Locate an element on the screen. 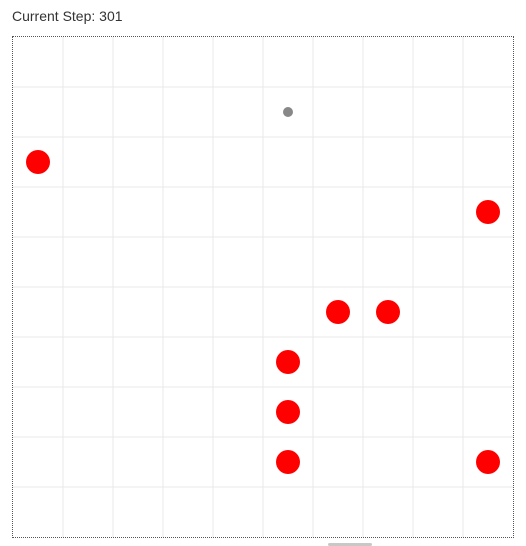 This screenshot has width=526, height=546. target-dot is located at coordinates (288, 112).